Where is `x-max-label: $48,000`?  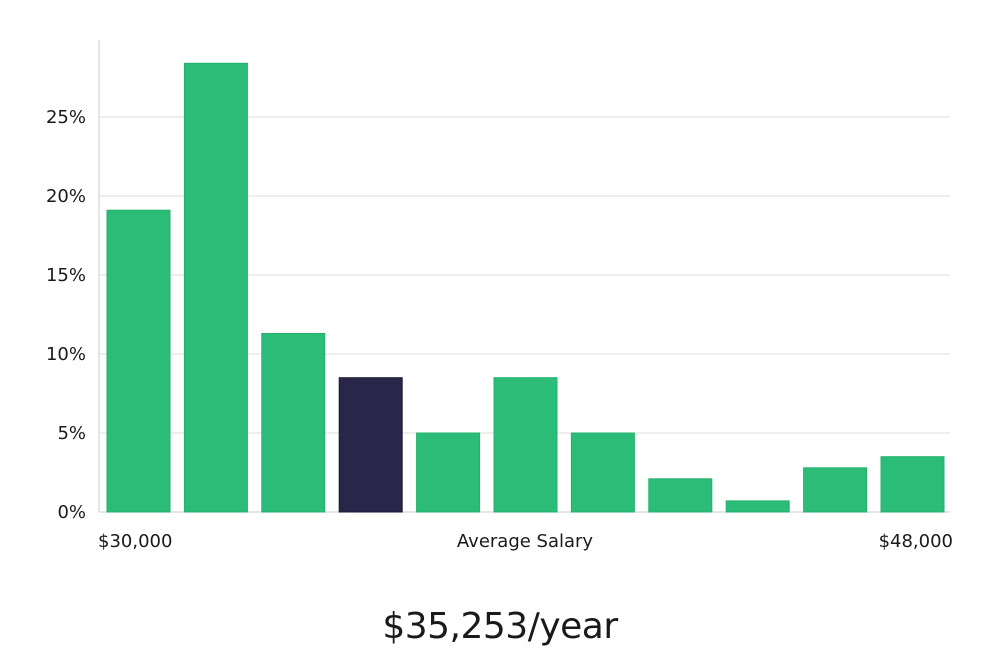
x-max-label: $48,000 is located at coordinates (916, 541).